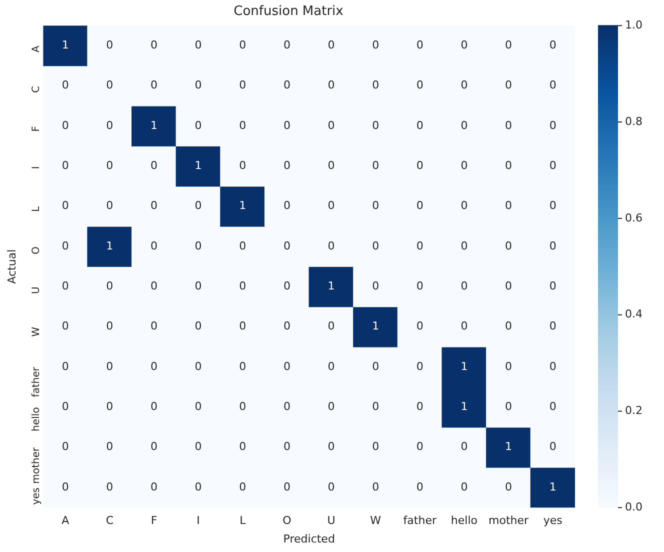  I want to click on y-tick-label: I, so click(36, 168).